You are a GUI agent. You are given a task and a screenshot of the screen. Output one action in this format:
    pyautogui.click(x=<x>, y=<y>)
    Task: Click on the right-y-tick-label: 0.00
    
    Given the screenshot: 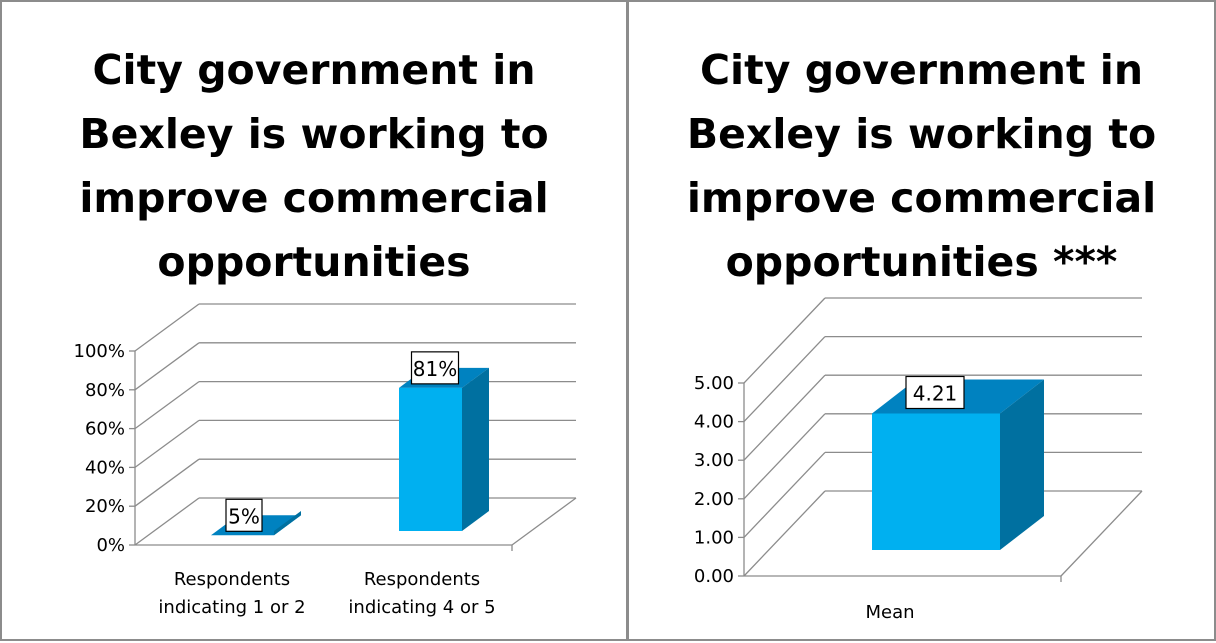 What is the action you would take?
    pyautogui.click(x=714, y=576)
    